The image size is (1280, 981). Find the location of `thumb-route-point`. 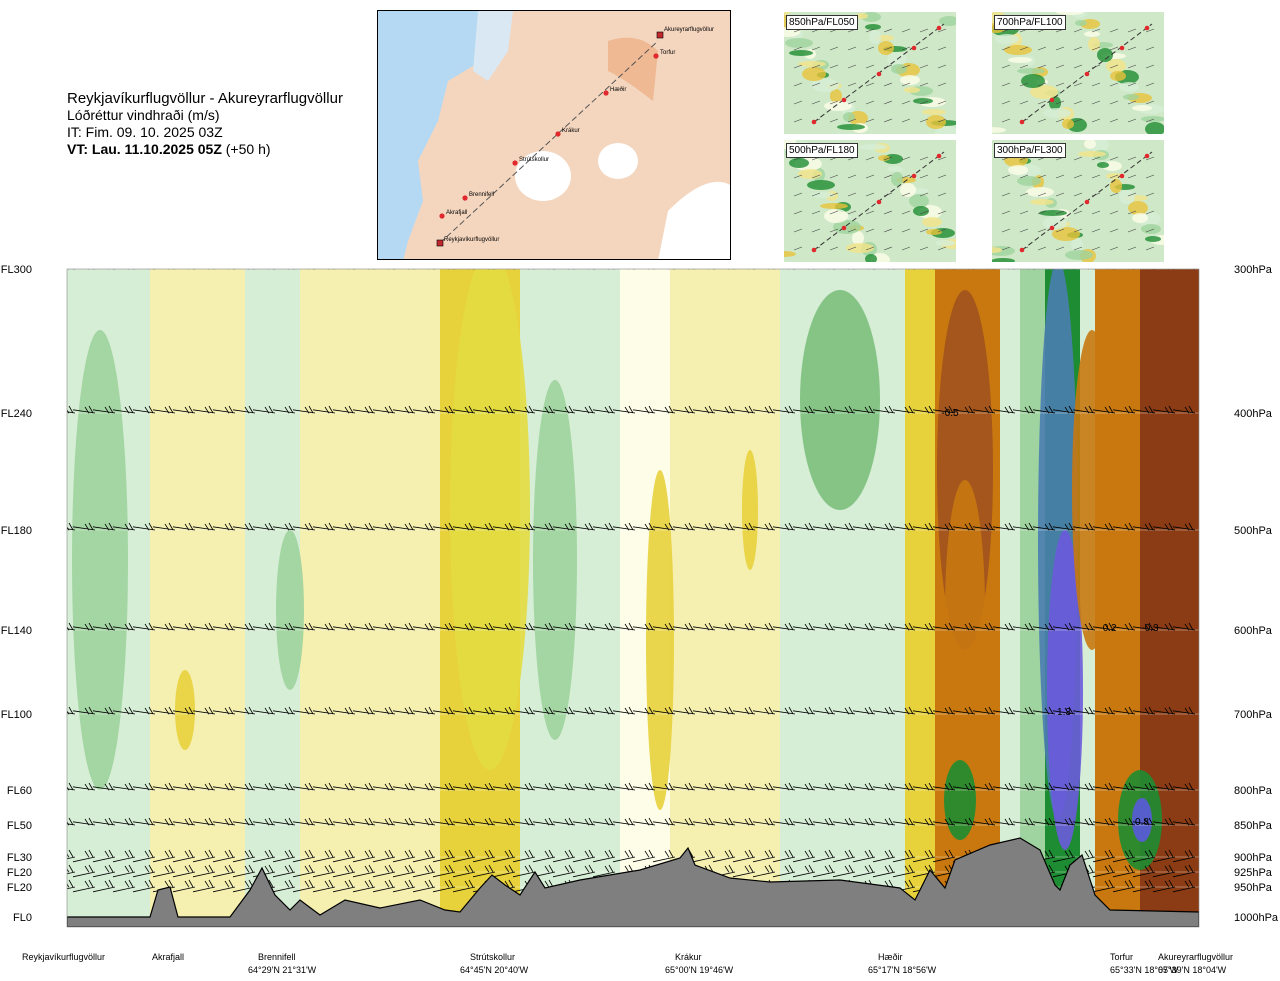

thumb-route-point is located at coordinates (914, 176).